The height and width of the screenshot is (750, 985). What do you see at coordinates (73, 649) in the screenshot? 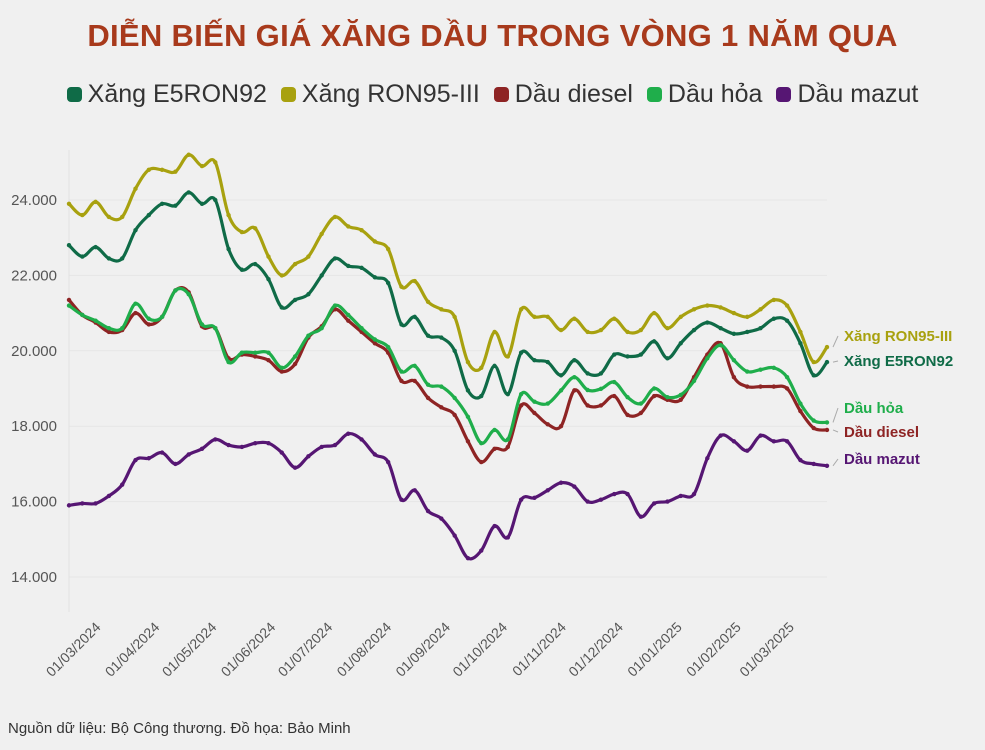
I see `x-tick-label: 01/03/2024` at bounding box center [73, 649].